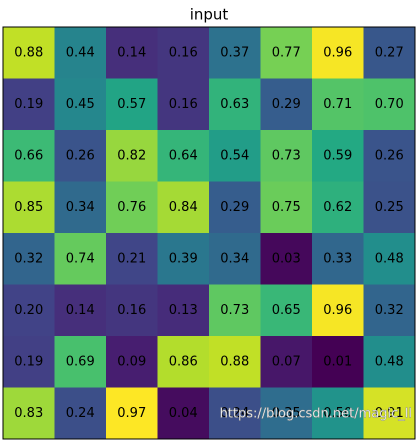 The height and width of the screenshot is (443, 418). Describe the element at coordinates (183, 361) in the screenshot. I see `cell-label: 0.86` at that location.